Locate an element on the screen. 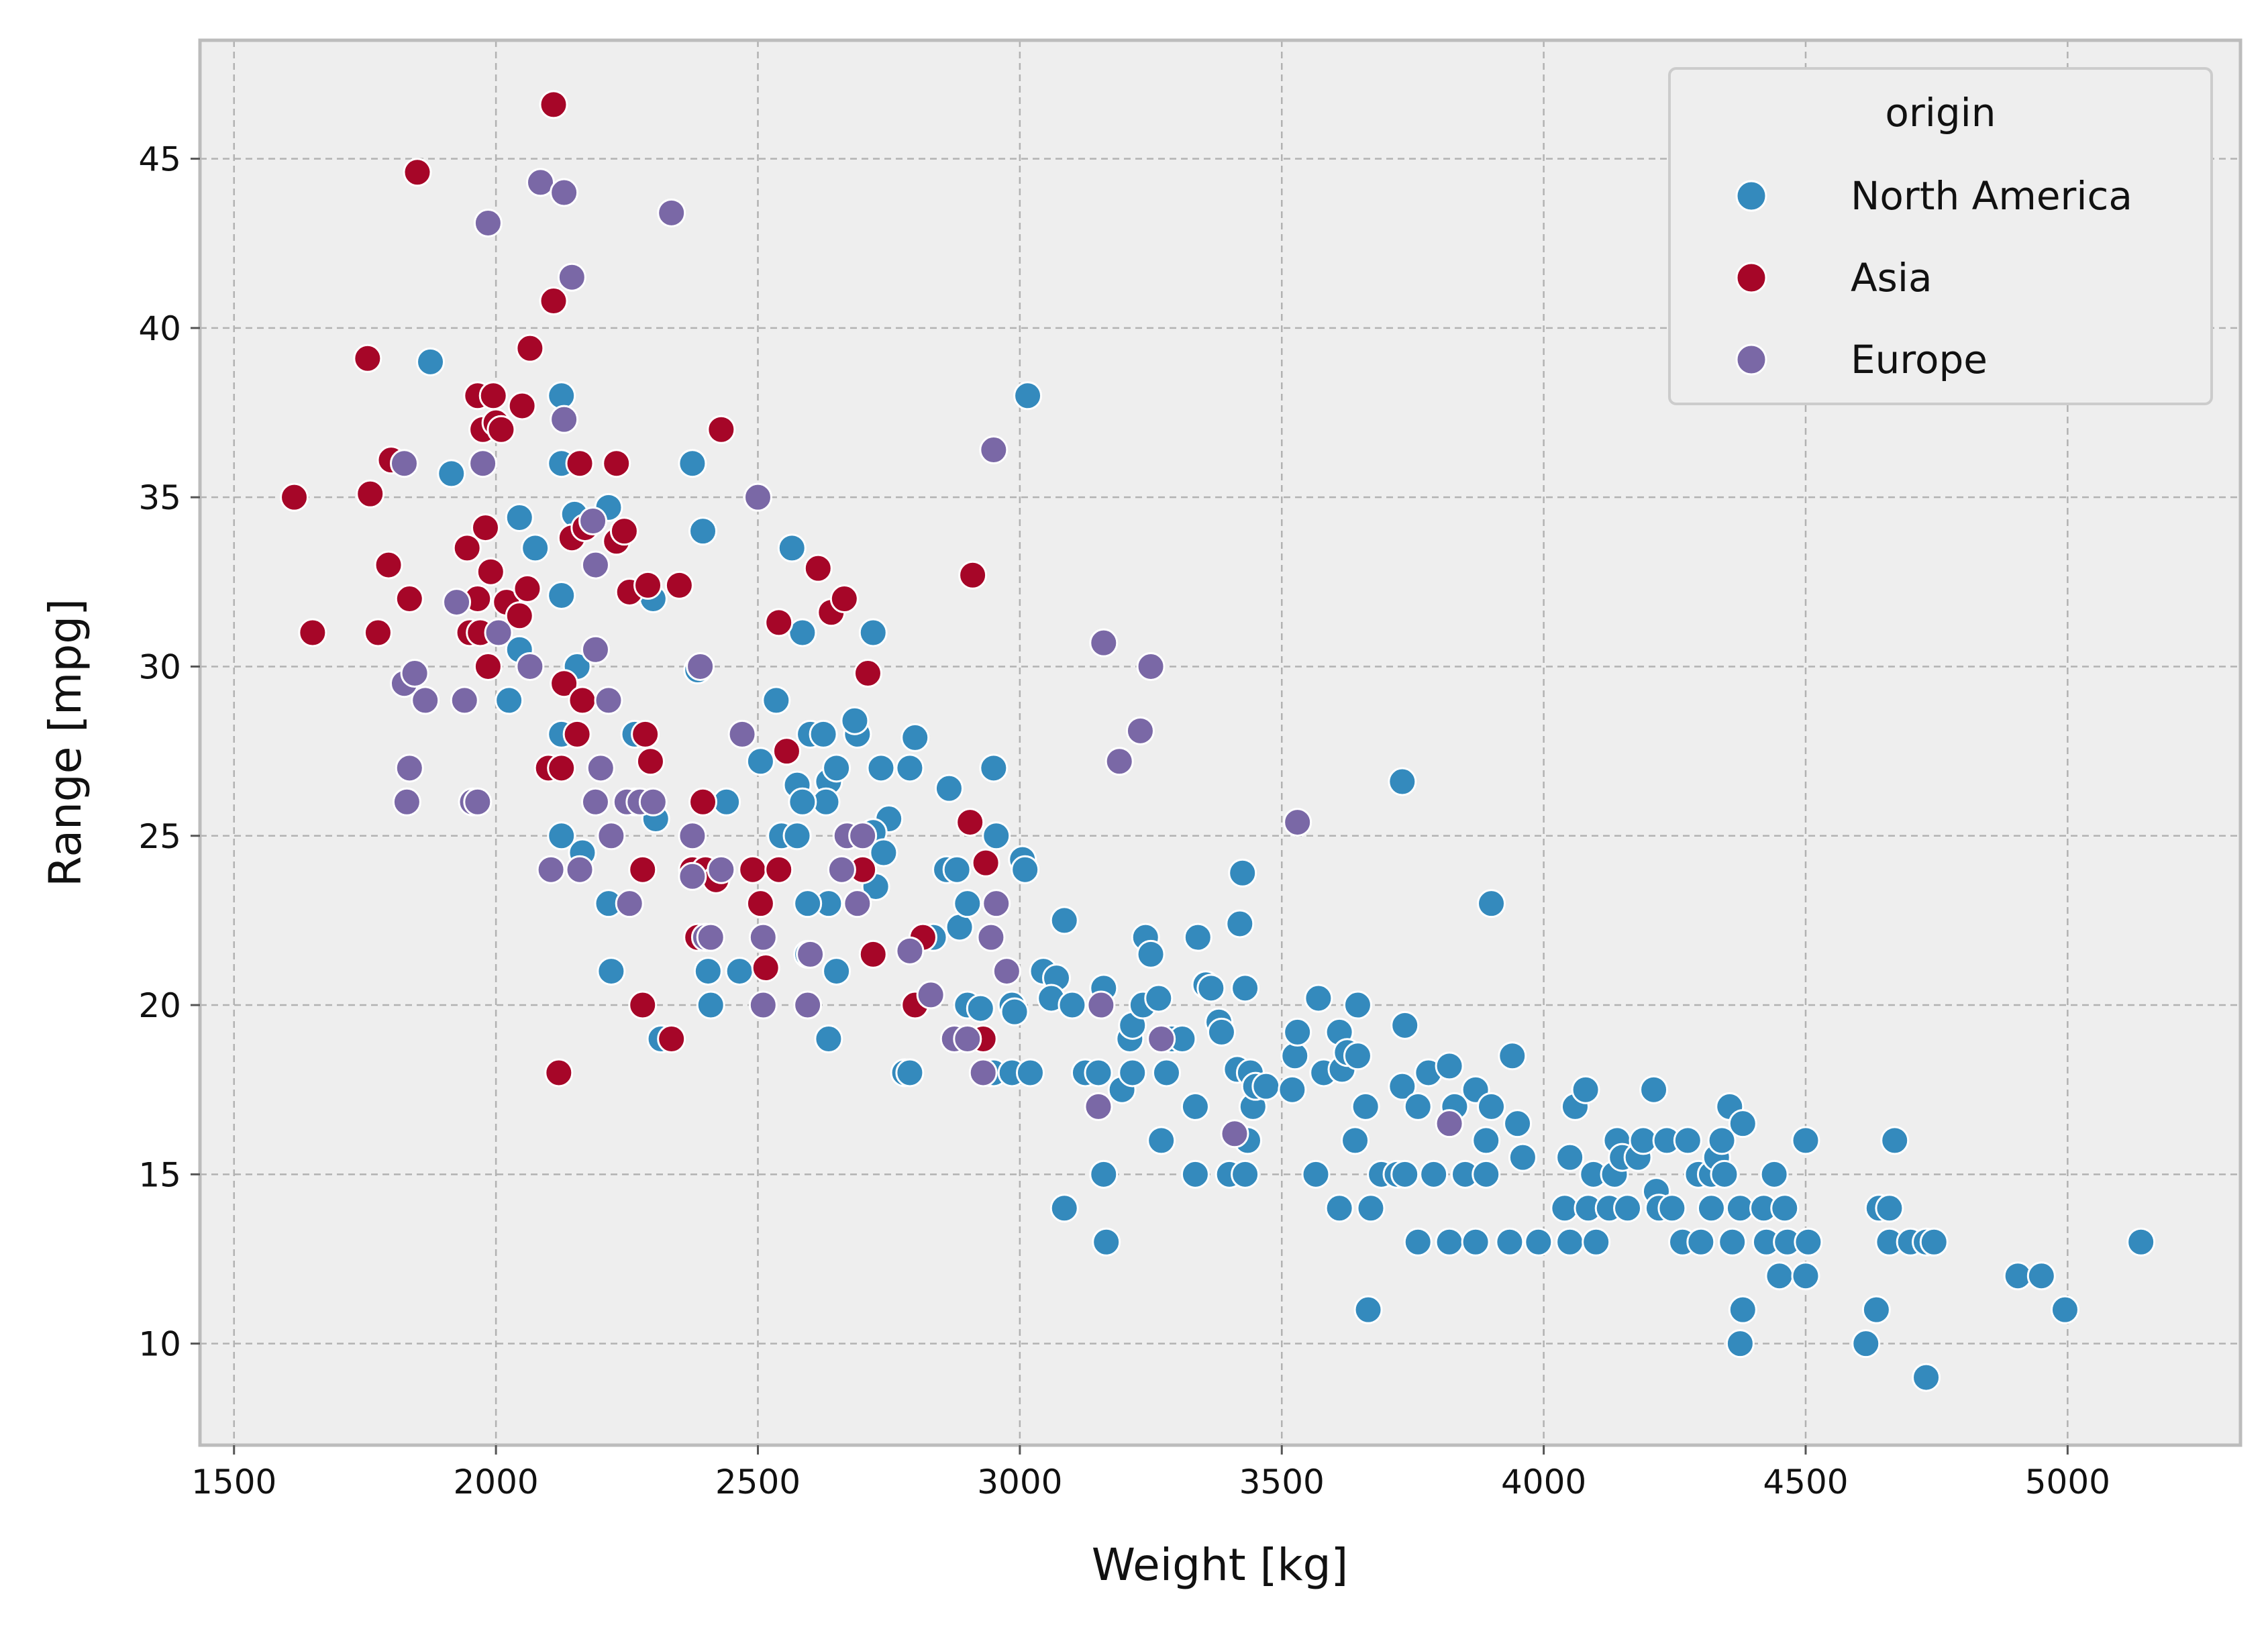 This screenshot has height=1631, width=2268. y-tick-label: 20 is located at coordinates (160, 1005).